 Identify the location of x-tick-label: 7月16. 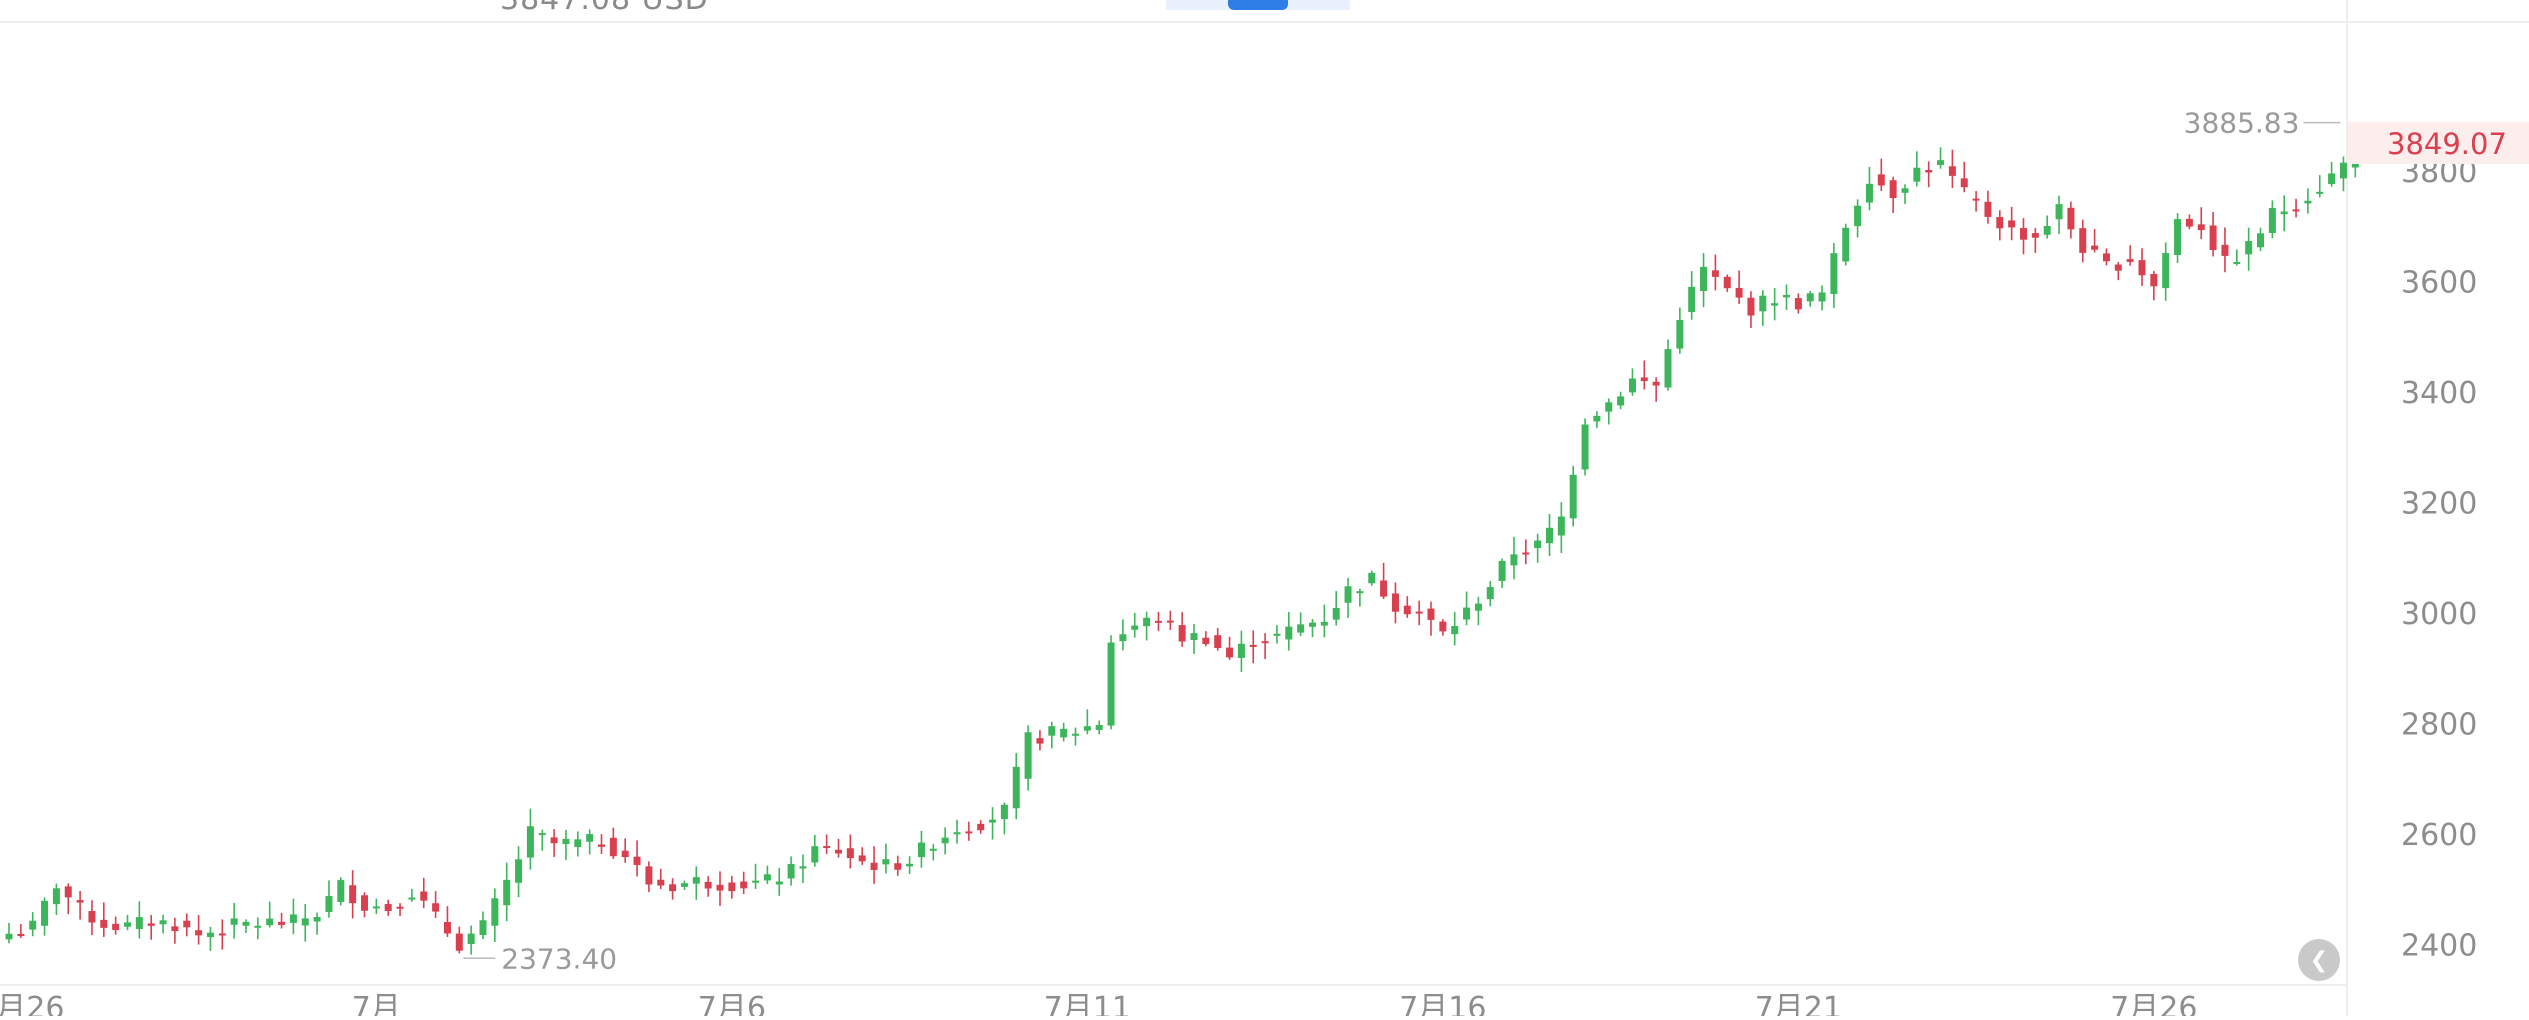
(1442, 1003).